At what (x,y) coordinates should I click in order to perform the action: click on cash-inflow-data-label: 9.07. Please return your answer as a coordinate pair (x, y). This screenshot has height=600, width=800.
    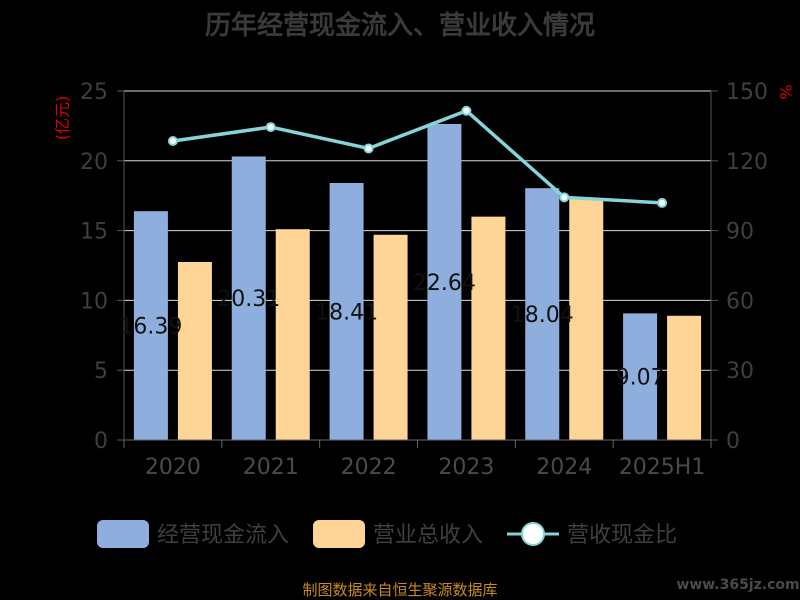
    Looking at the image, I should click on (640, 378).